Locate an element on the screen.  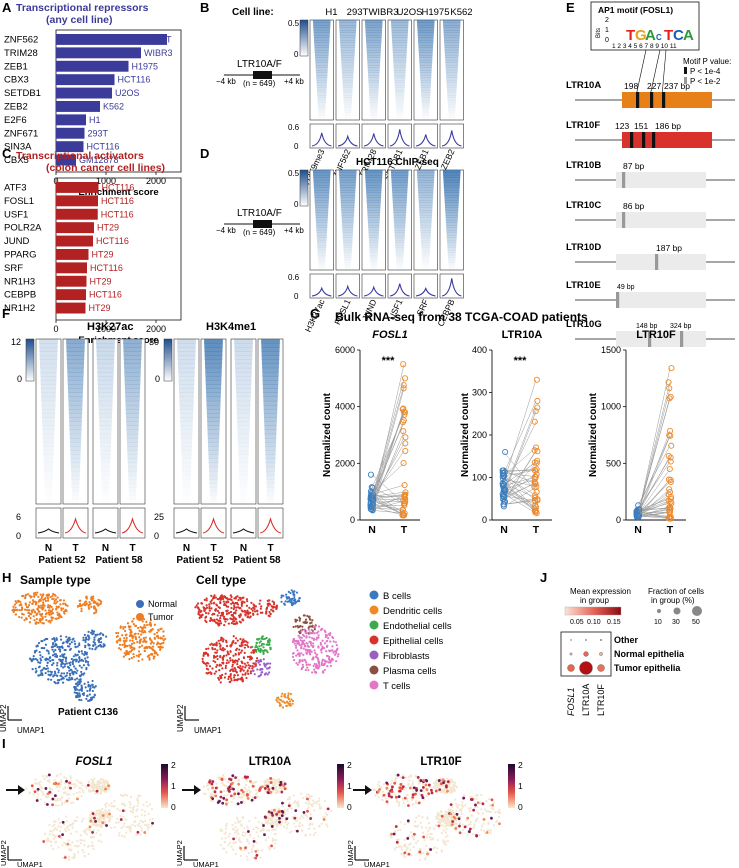
cell-line-label: HCT116 is located at coordinates (112, 241).